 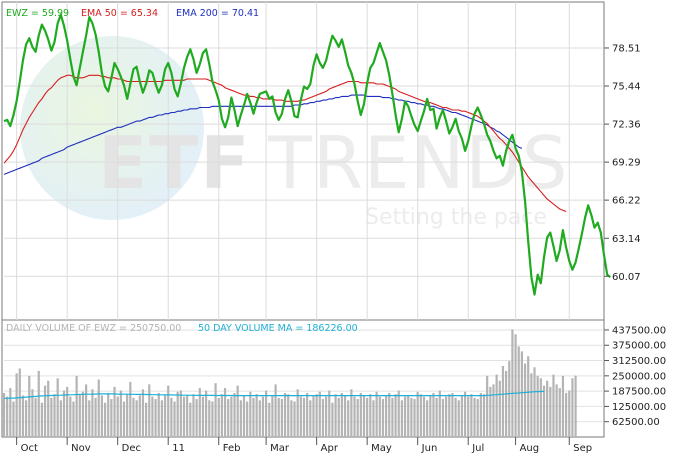 I want to click on x-axis: Oct Nov Dec 11 Feb Mar Apr May Jun Jul Aug Sep, so click(x=304, y=445).